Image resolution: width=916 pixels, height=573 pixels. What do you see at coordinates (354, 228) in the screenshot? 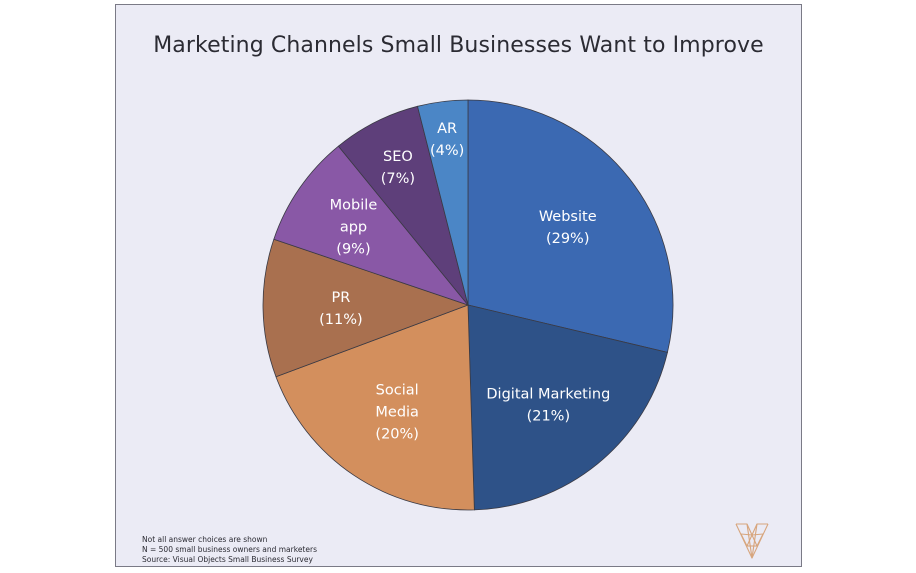
I see `slice-label: Mobile app (9%)` at bounding box center [354, 228].